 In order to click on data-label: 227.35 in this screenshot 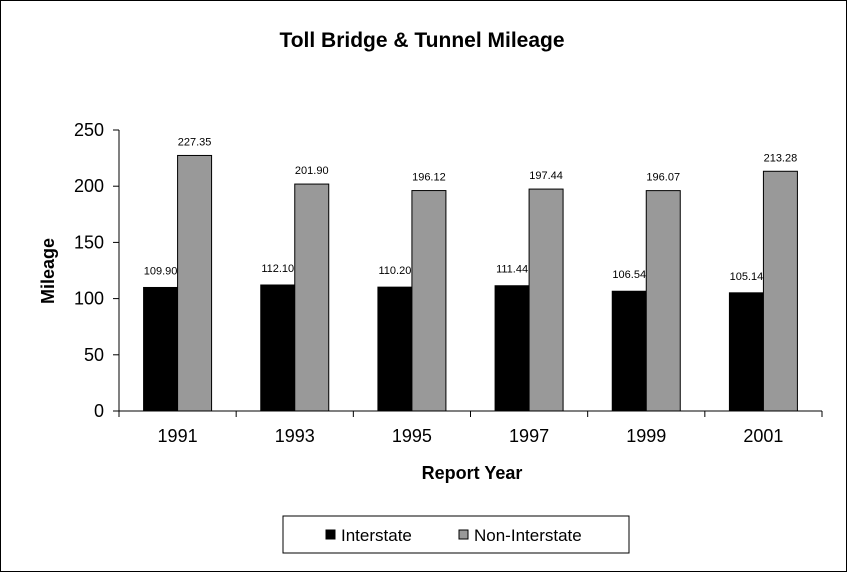, I will do `click(195, 142)`.